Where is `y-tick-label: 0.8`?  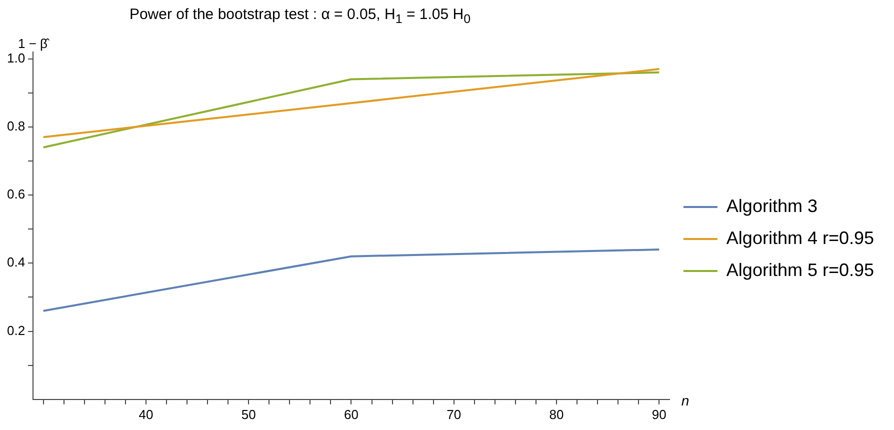 y-tick-label: 0.8 is located at coordinates (16, 126).